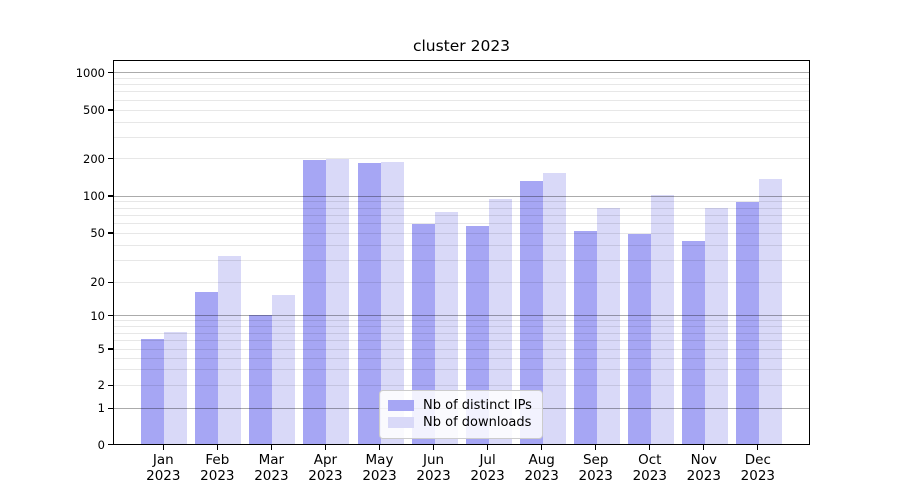  Describe the element at coordinates (423, 334) in the screenshot. I see `bar-ips-jun` at that location.